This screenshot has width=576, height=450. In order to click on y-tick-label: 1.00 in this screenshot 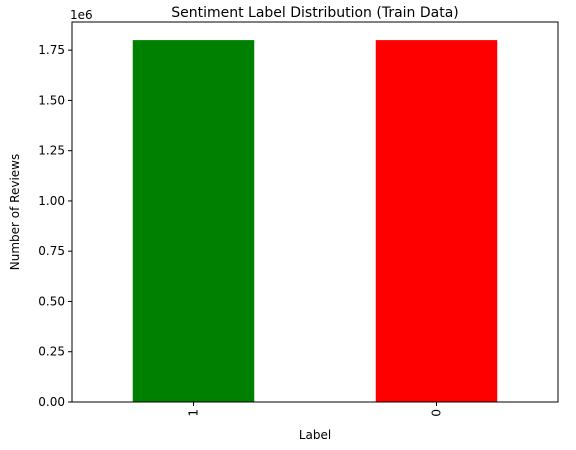, I will do `click(51, 201)`.